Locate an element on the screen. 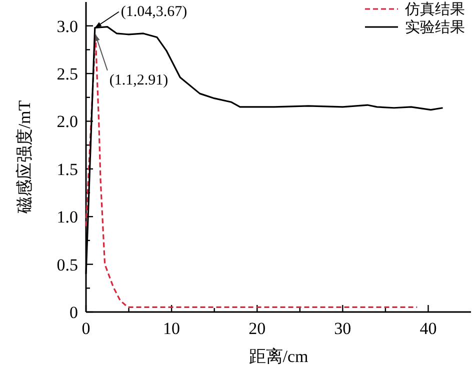  annotation: (1.04,3.67) is located at coordinates (154, 12).